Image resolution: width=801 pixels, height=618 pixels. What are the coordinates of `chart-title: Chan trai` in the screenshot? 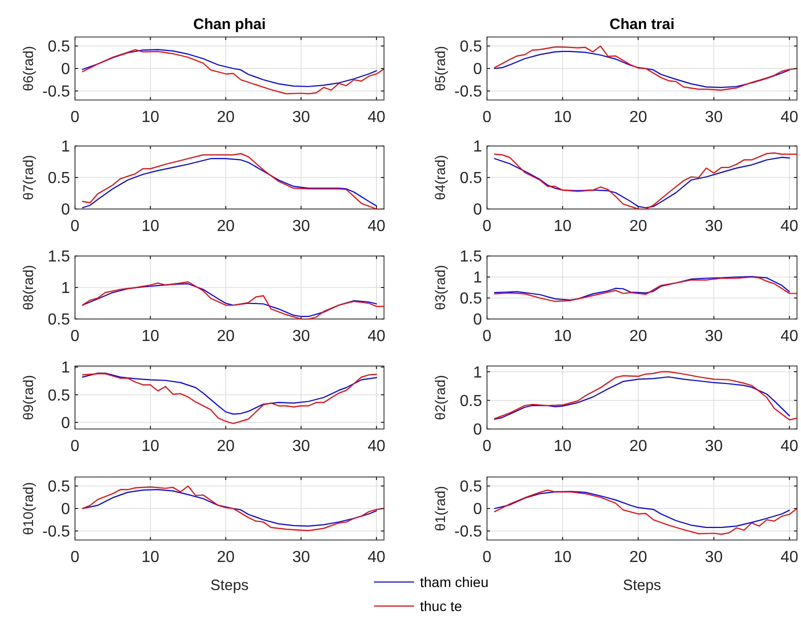 It's located at (642, 24).